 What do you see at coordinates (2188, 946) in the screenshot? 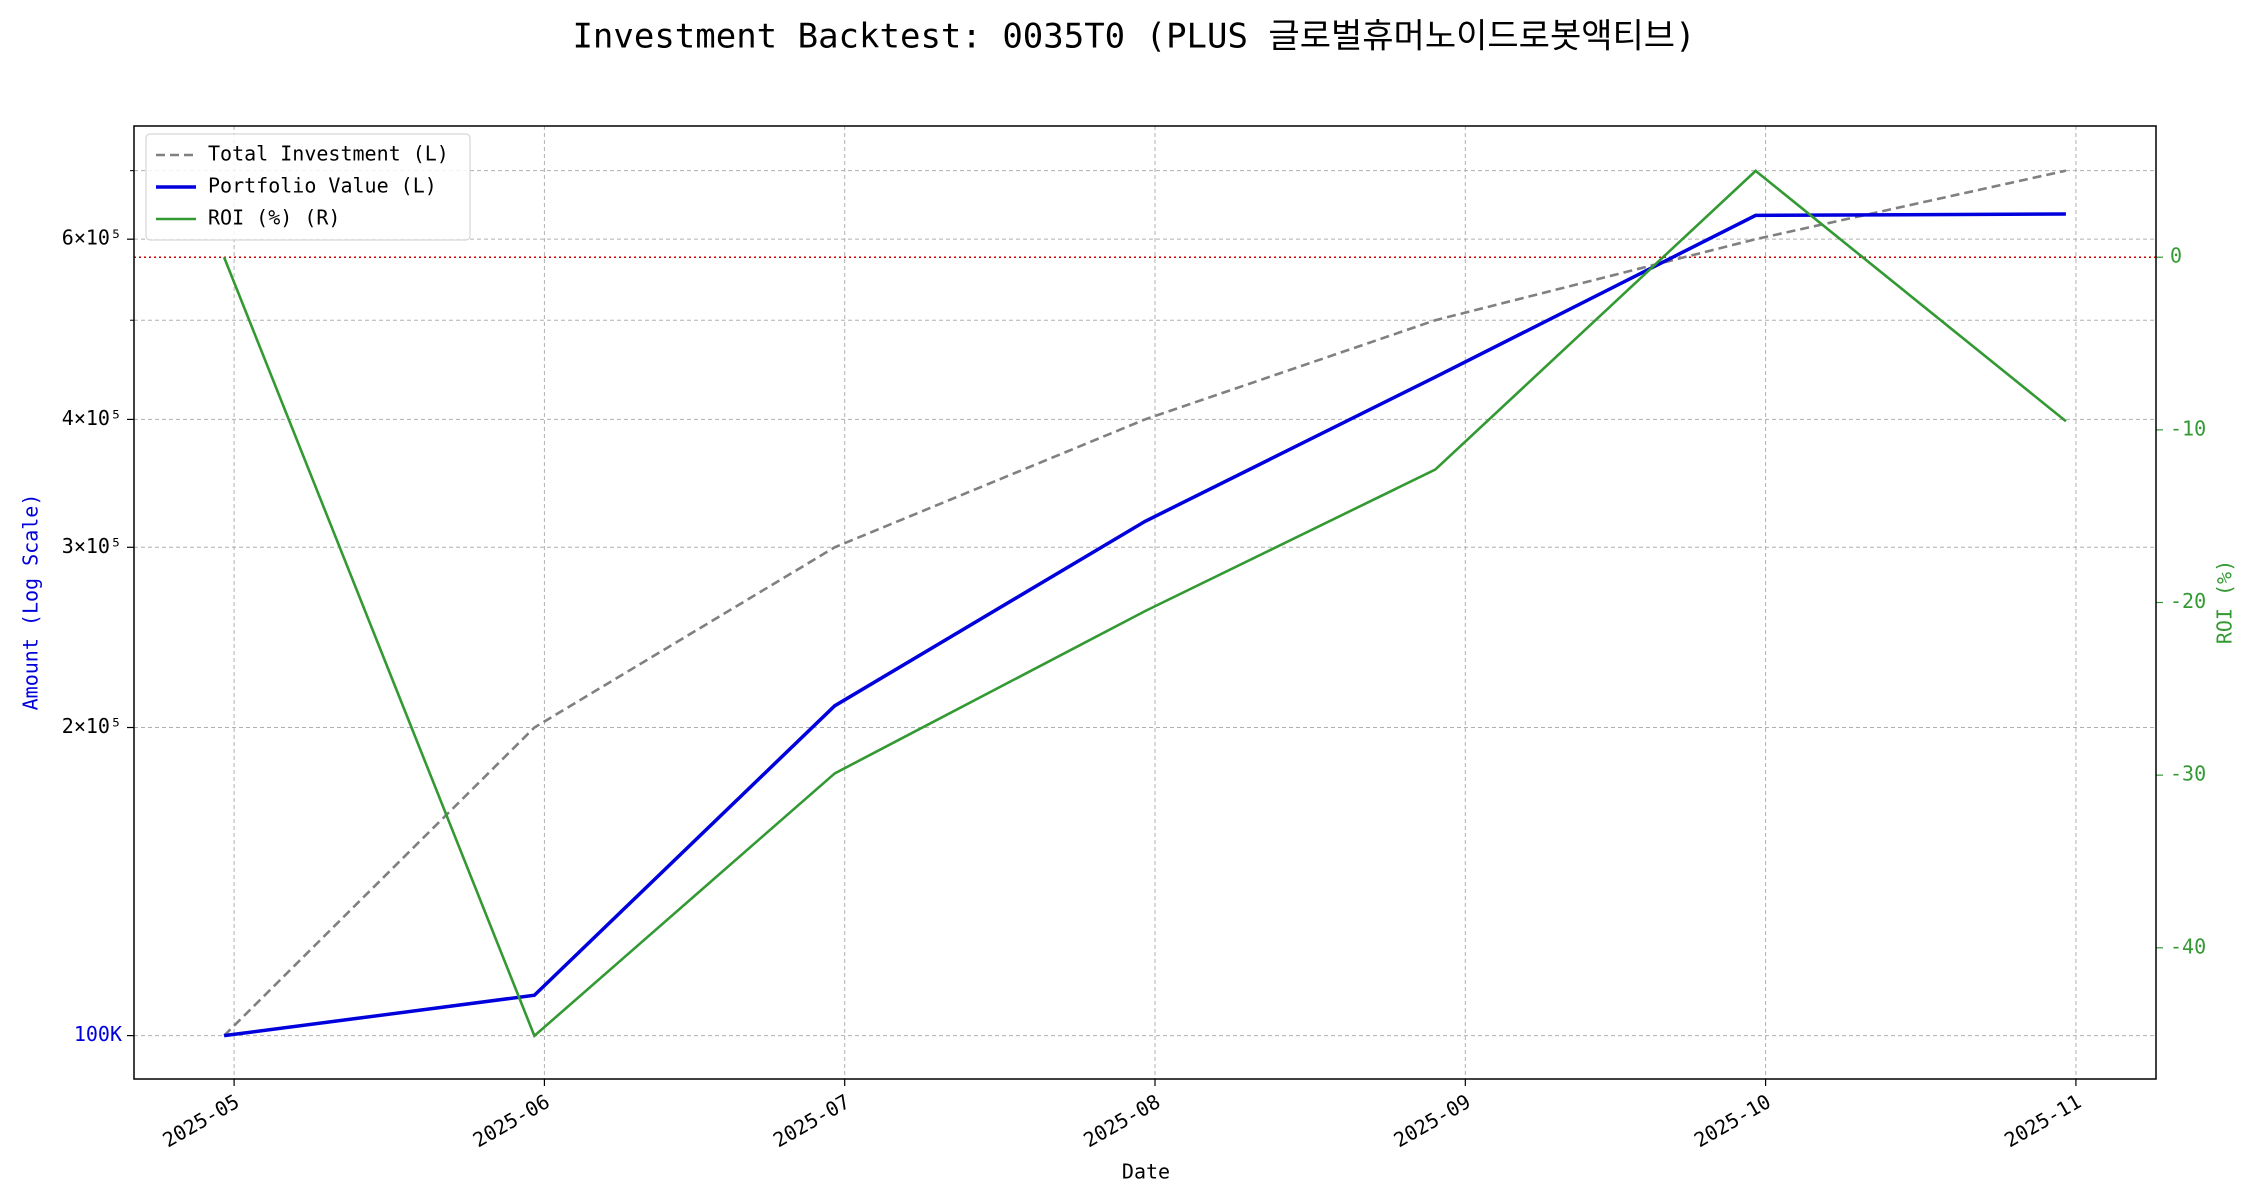
I see `y2-tick-label: -40` at bounding box center [2188, 946].